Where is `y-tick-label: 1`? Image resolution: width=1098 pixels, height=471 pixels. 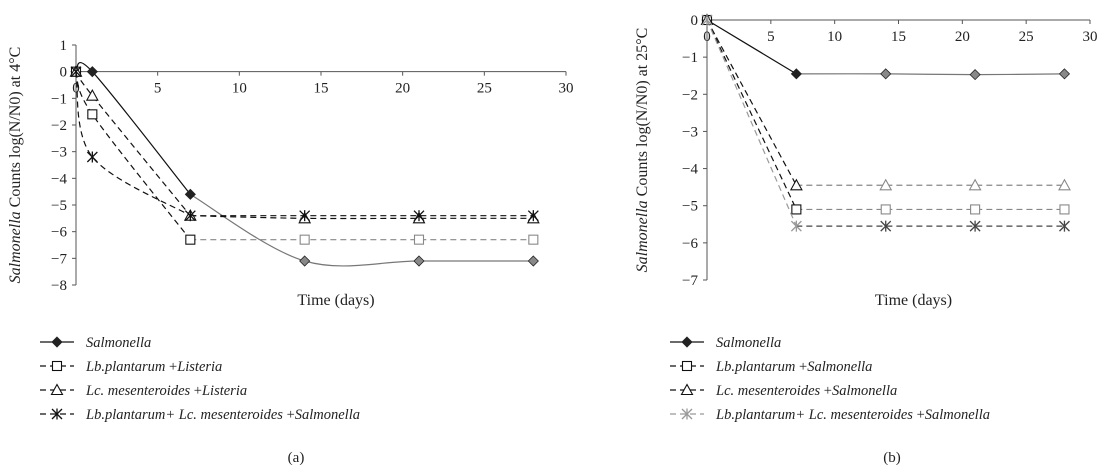 y-tick-label: 1 is located at coordinates (64, 46).